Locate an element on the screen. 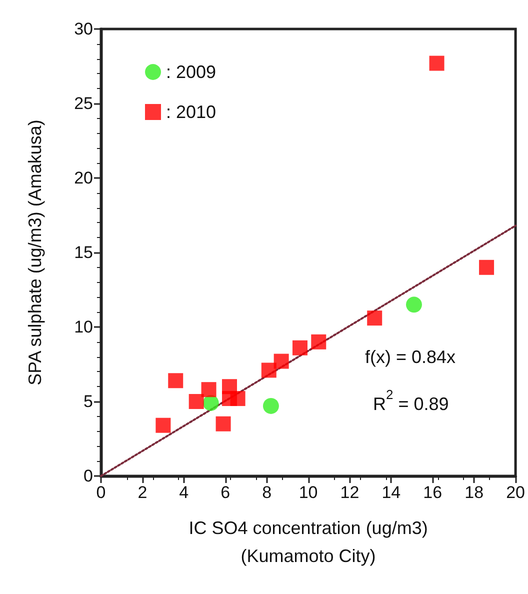 This screenshot has width=528, height=594. x-tick-label: 4 is located at coordinates (184, 492).